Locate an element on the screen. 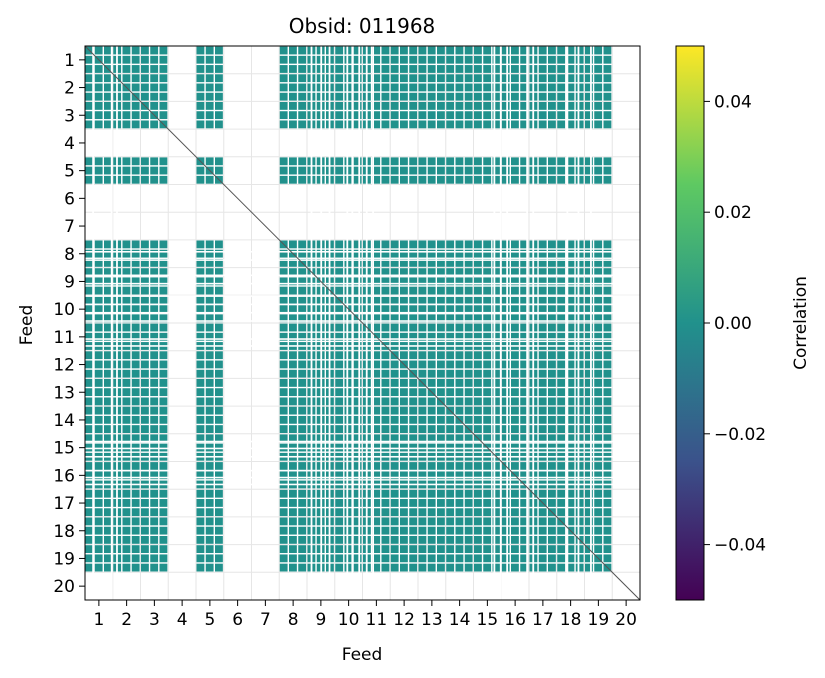  x-tick-label: 13 is located at coordinates (432, 620).